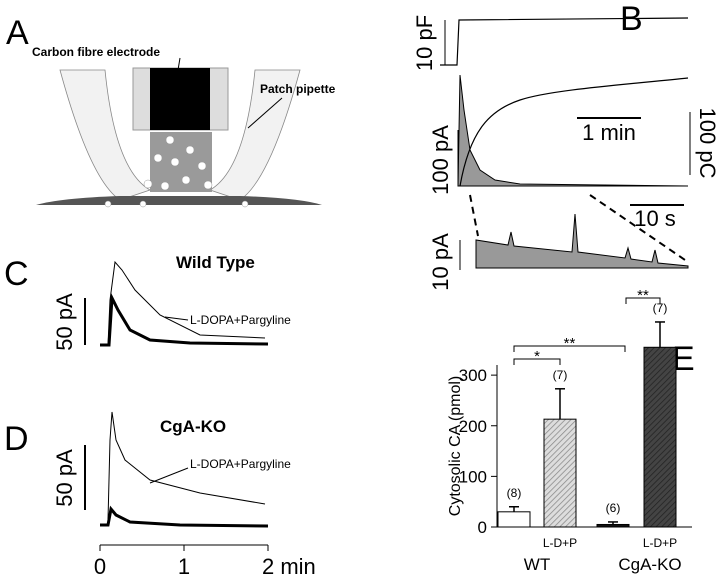 Image resolution: width=720 pixels, height=582 pixels. What do you see at coordinates (96, 52) in the screenshot?
I see `electrode-label: Carbon fibre electrode` at bounding box center [96, 52].